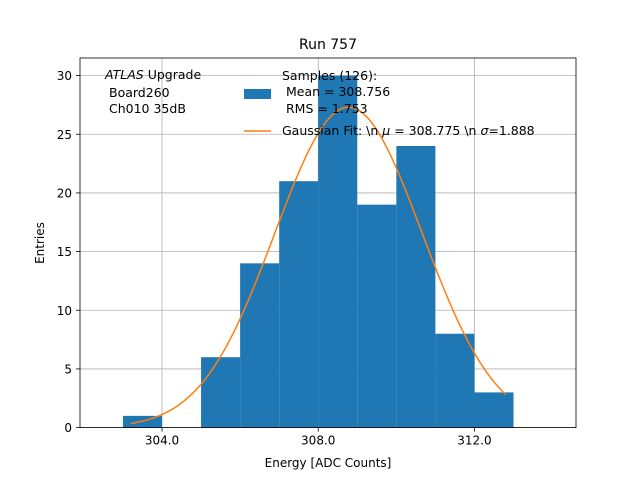  I want to click on y-tick-label-6: 30, so click(64, 76).